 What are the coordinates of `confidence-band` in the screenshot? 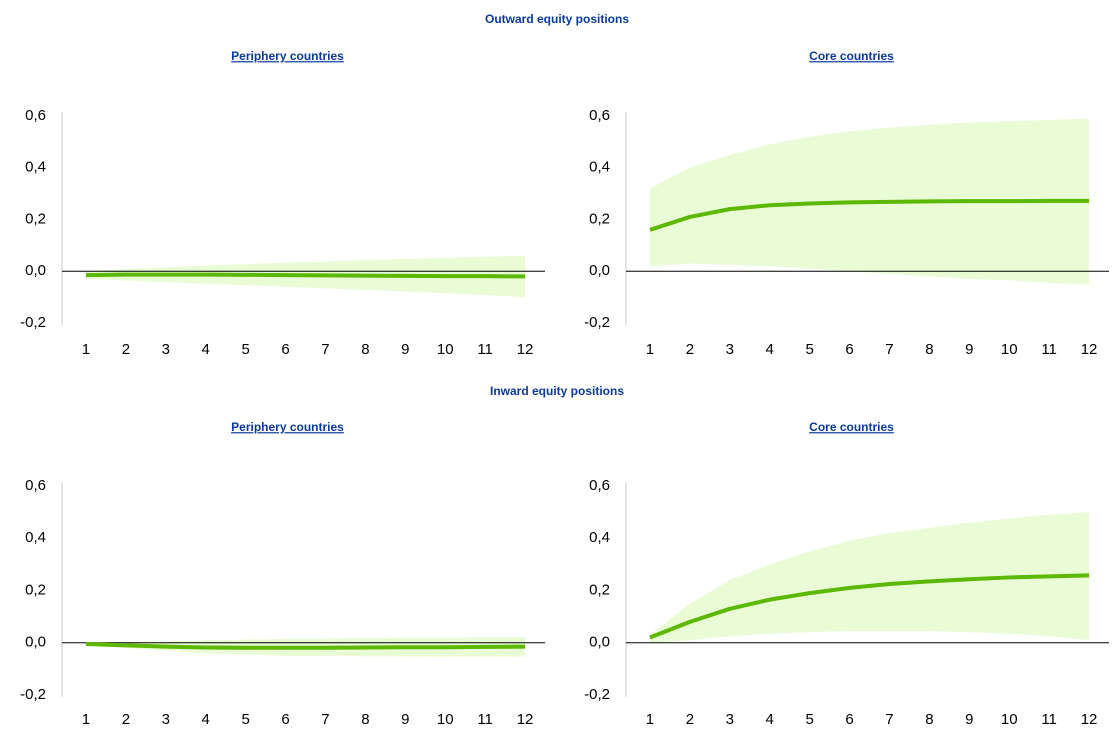 It's located at (869, 577).